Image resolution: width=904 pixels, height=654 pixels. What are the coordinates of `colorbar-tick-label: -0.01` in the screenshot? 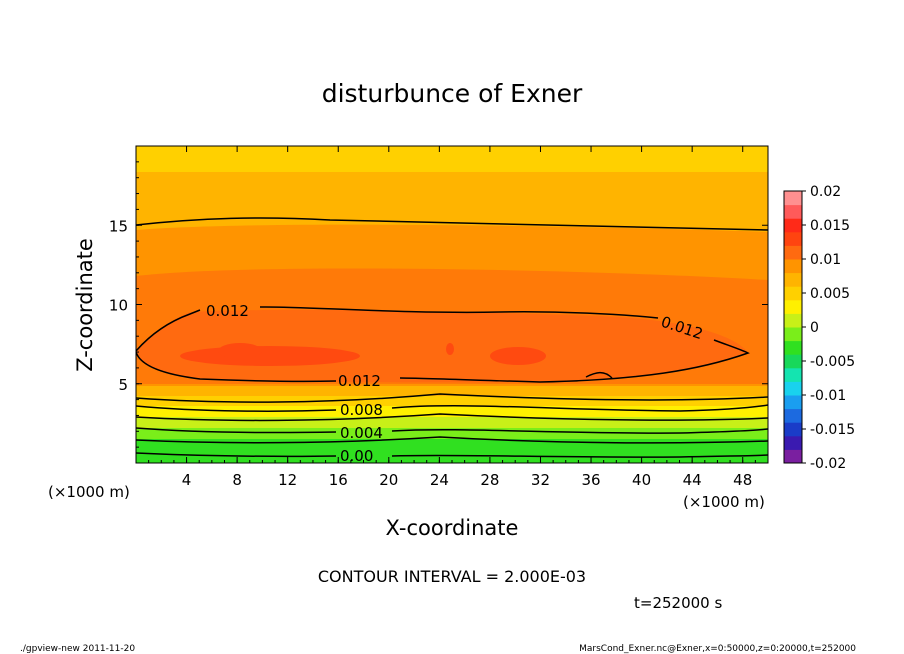 It's located at (828, 396).